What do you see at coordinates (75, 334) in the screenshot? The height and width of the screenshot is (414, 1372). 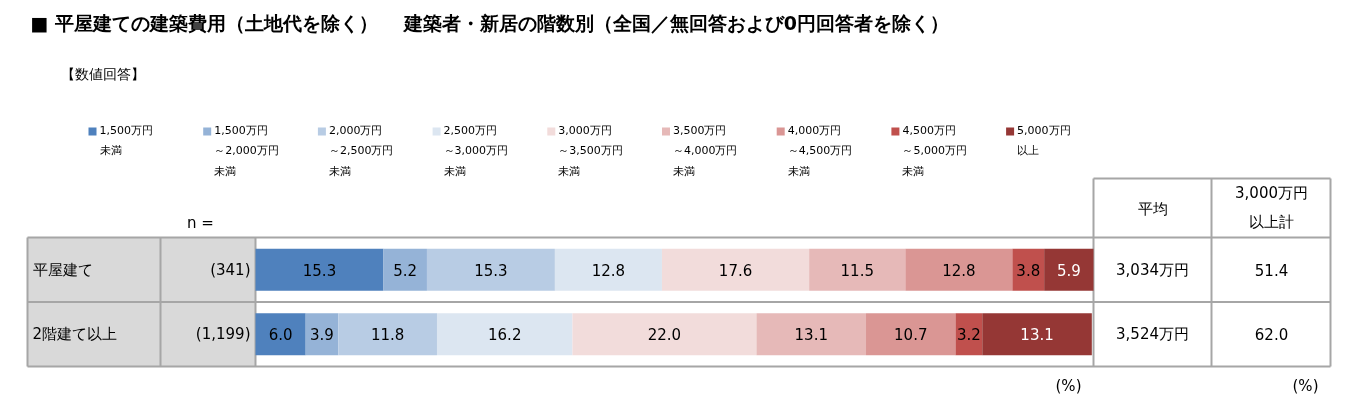 I see `y-tick-label: 2階建て以上` at bounding box center [75, 334].